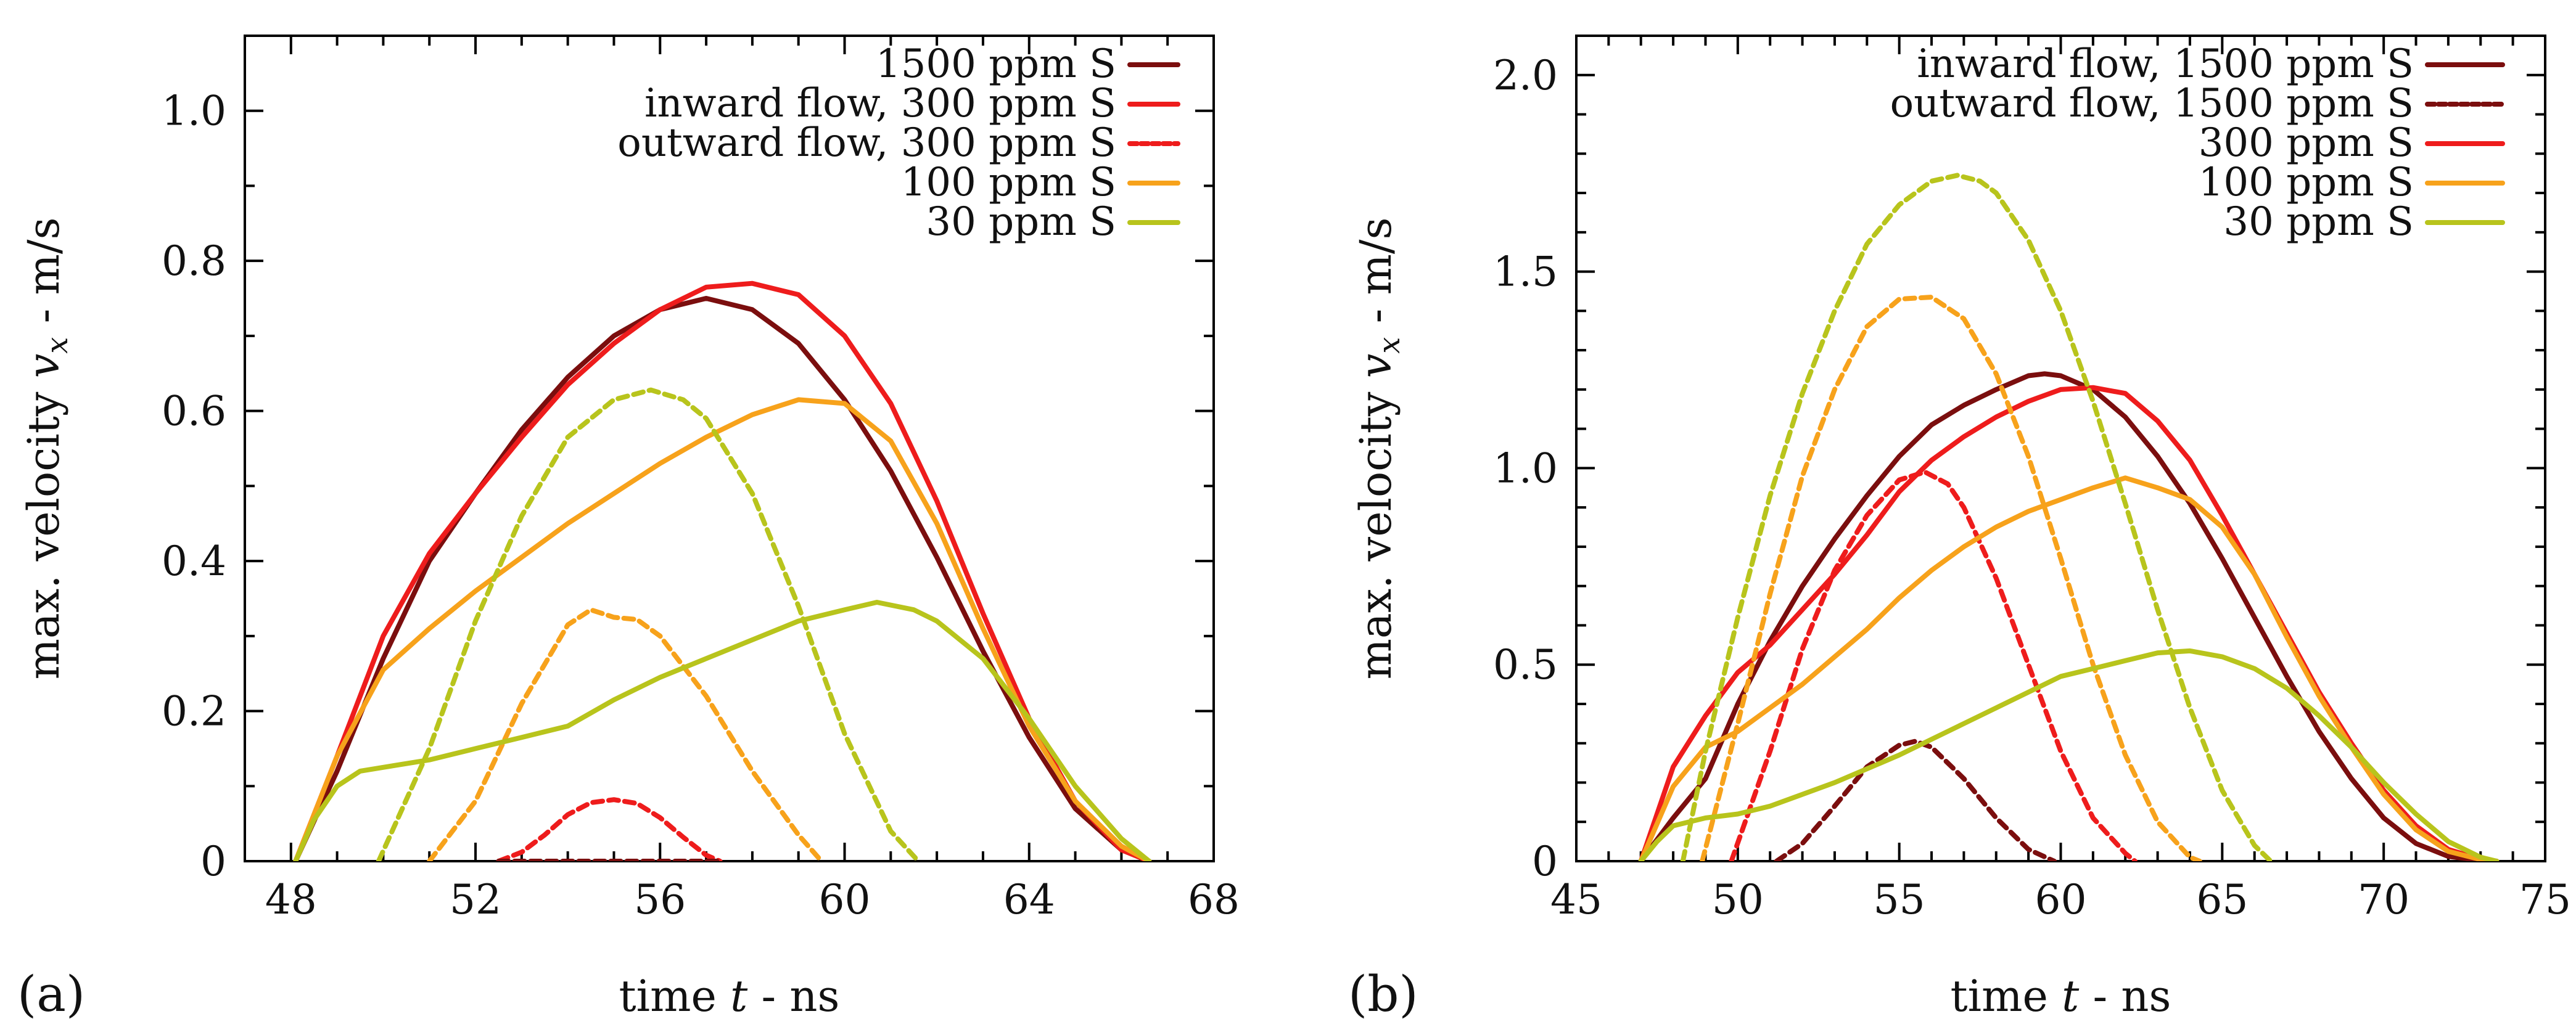 The image size is (2576, 1035). What do you see at coordinates (1525, 272) in the screenshot?
I see `y-tick-label: 1.5` at bounding box center [1525, 272].